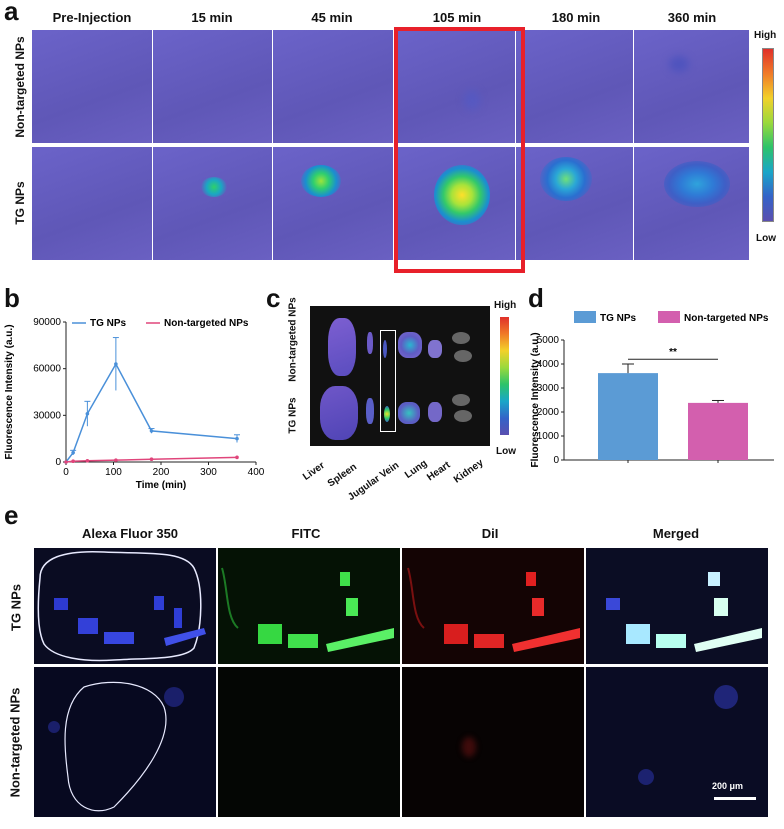 This screenshot has height=829, width=784. I want to click on b-x-tick-label: 400, so click(256, 472).